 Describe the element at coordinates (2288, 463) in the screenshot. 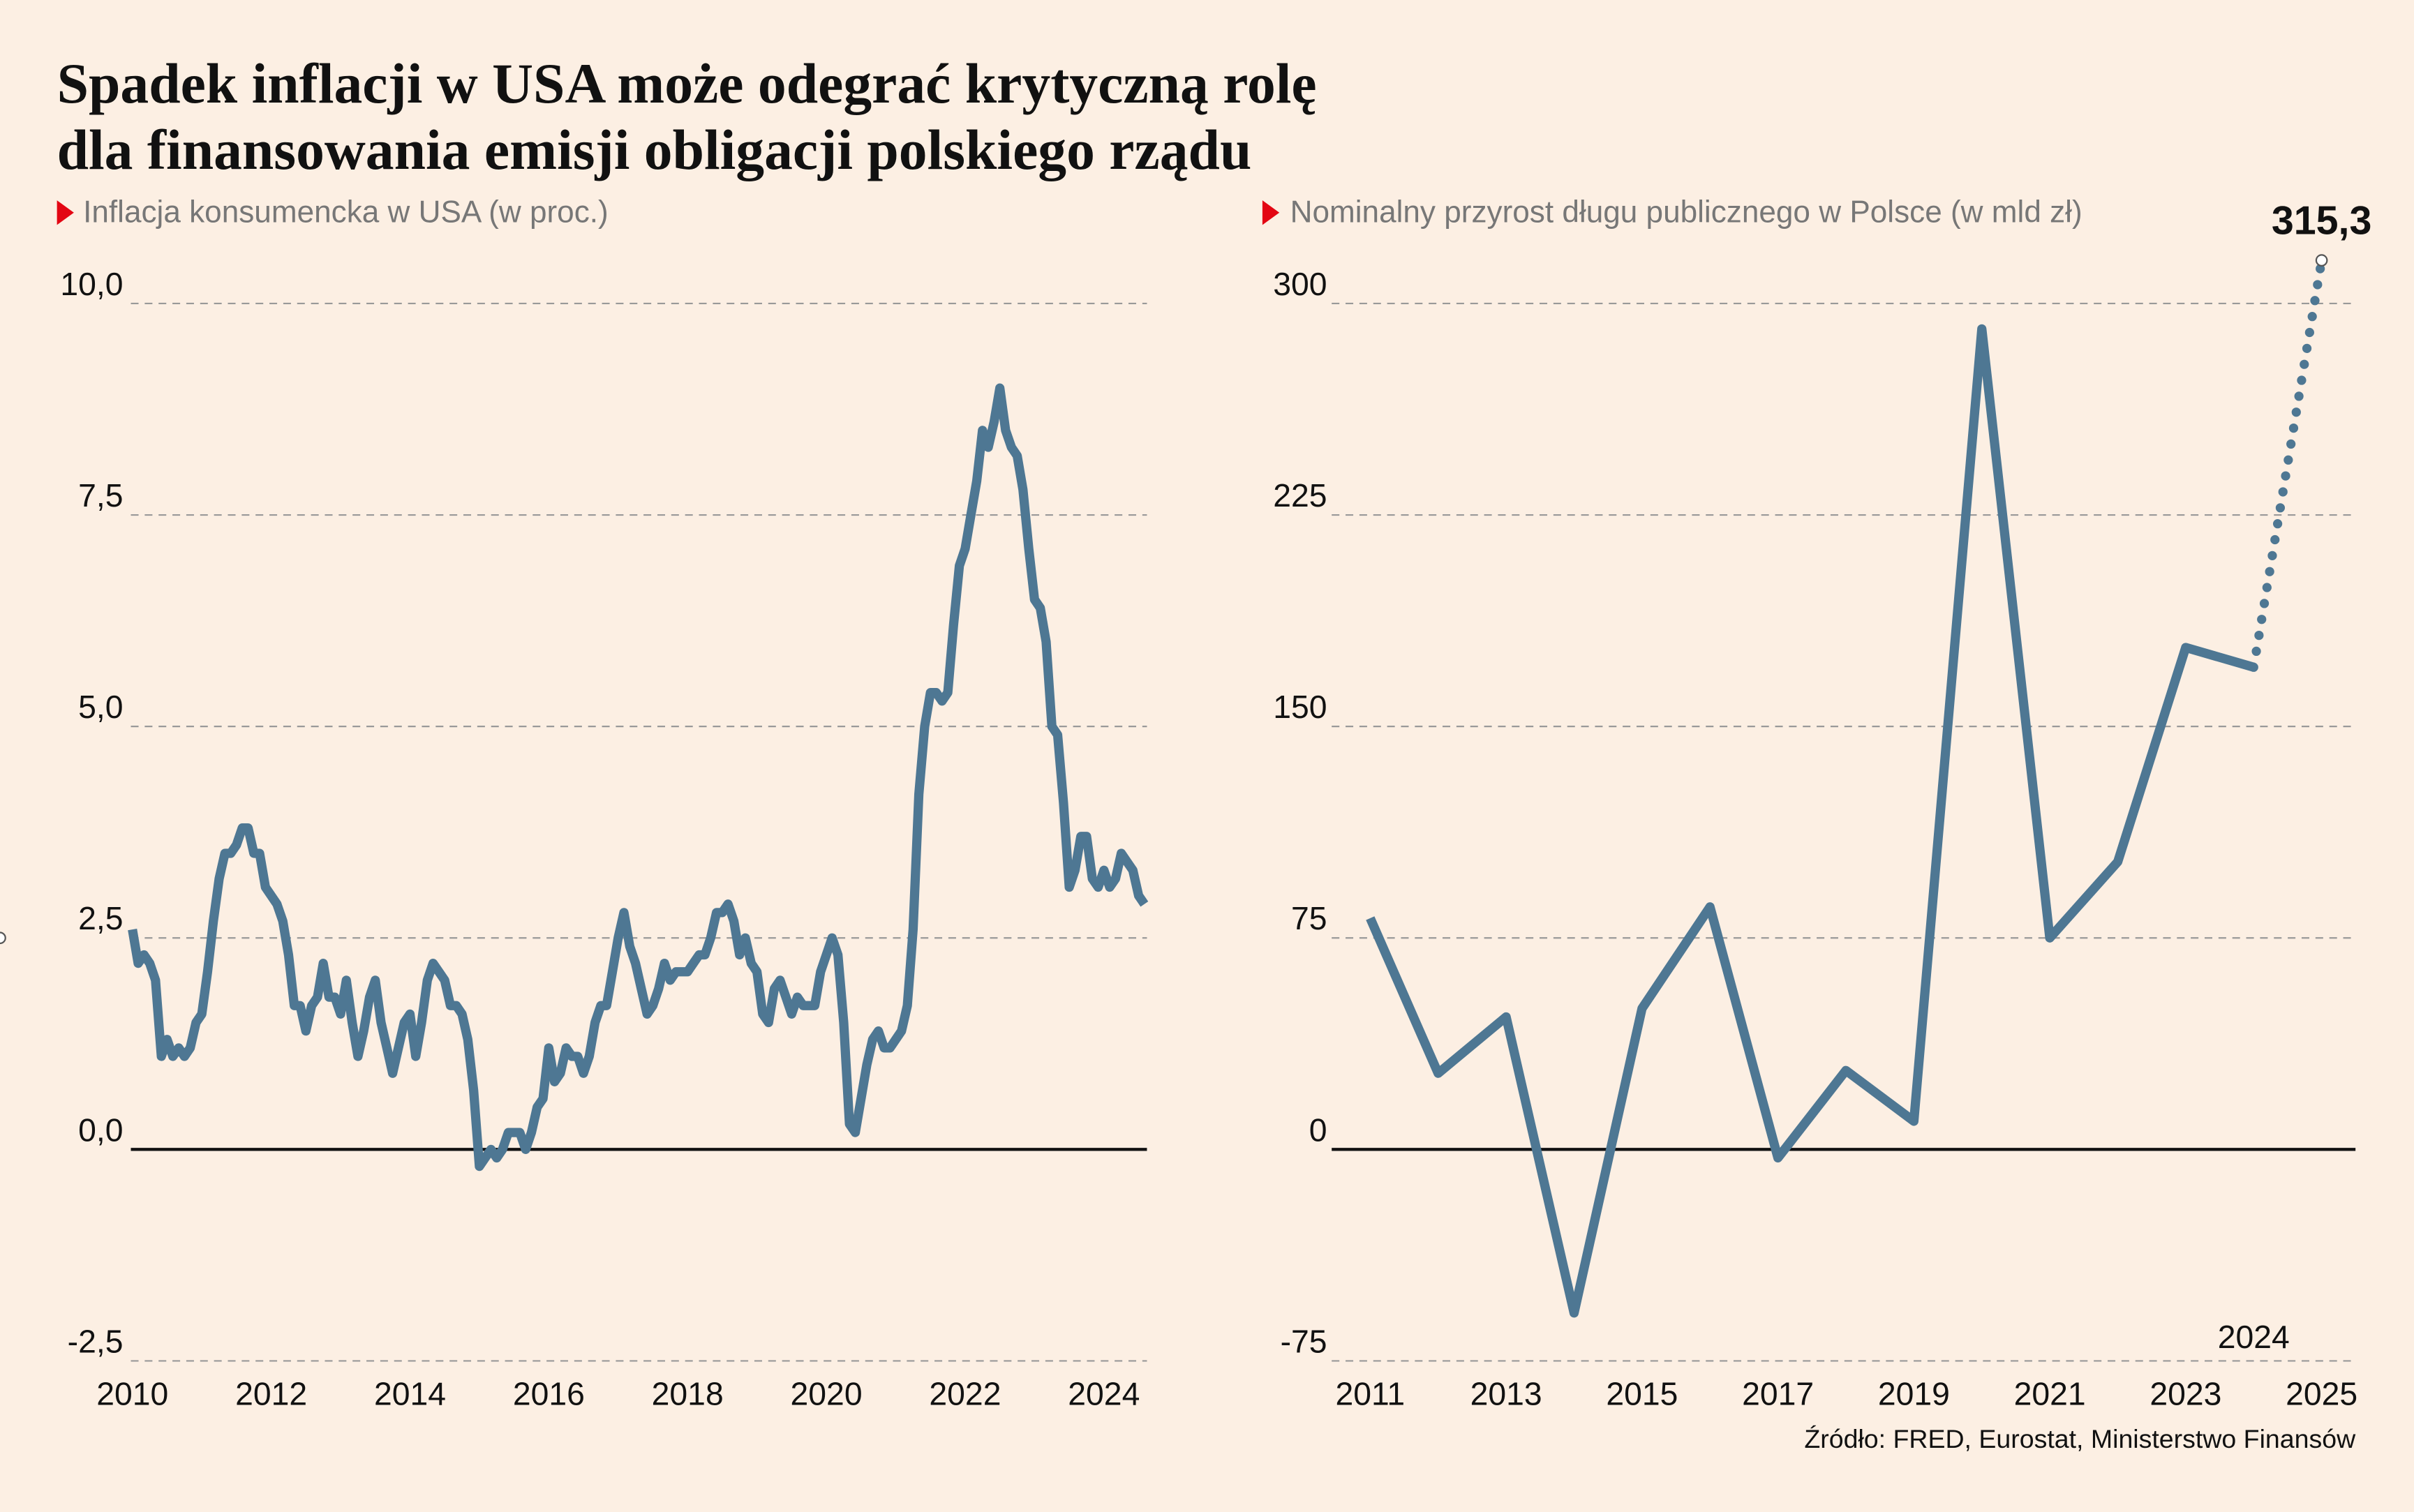

I see `data-line` at that location.